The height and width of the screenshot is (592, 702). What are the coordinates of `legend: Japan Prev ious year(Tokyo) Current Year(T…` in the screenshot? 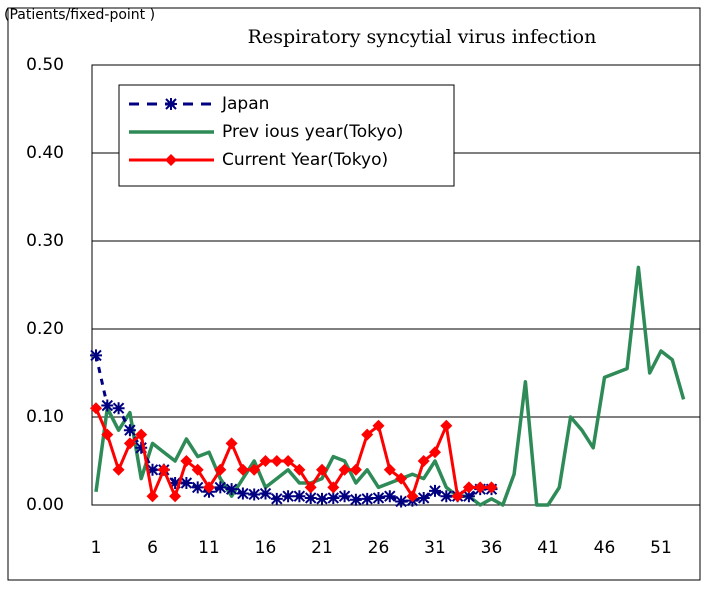 It's located at (286, 135).